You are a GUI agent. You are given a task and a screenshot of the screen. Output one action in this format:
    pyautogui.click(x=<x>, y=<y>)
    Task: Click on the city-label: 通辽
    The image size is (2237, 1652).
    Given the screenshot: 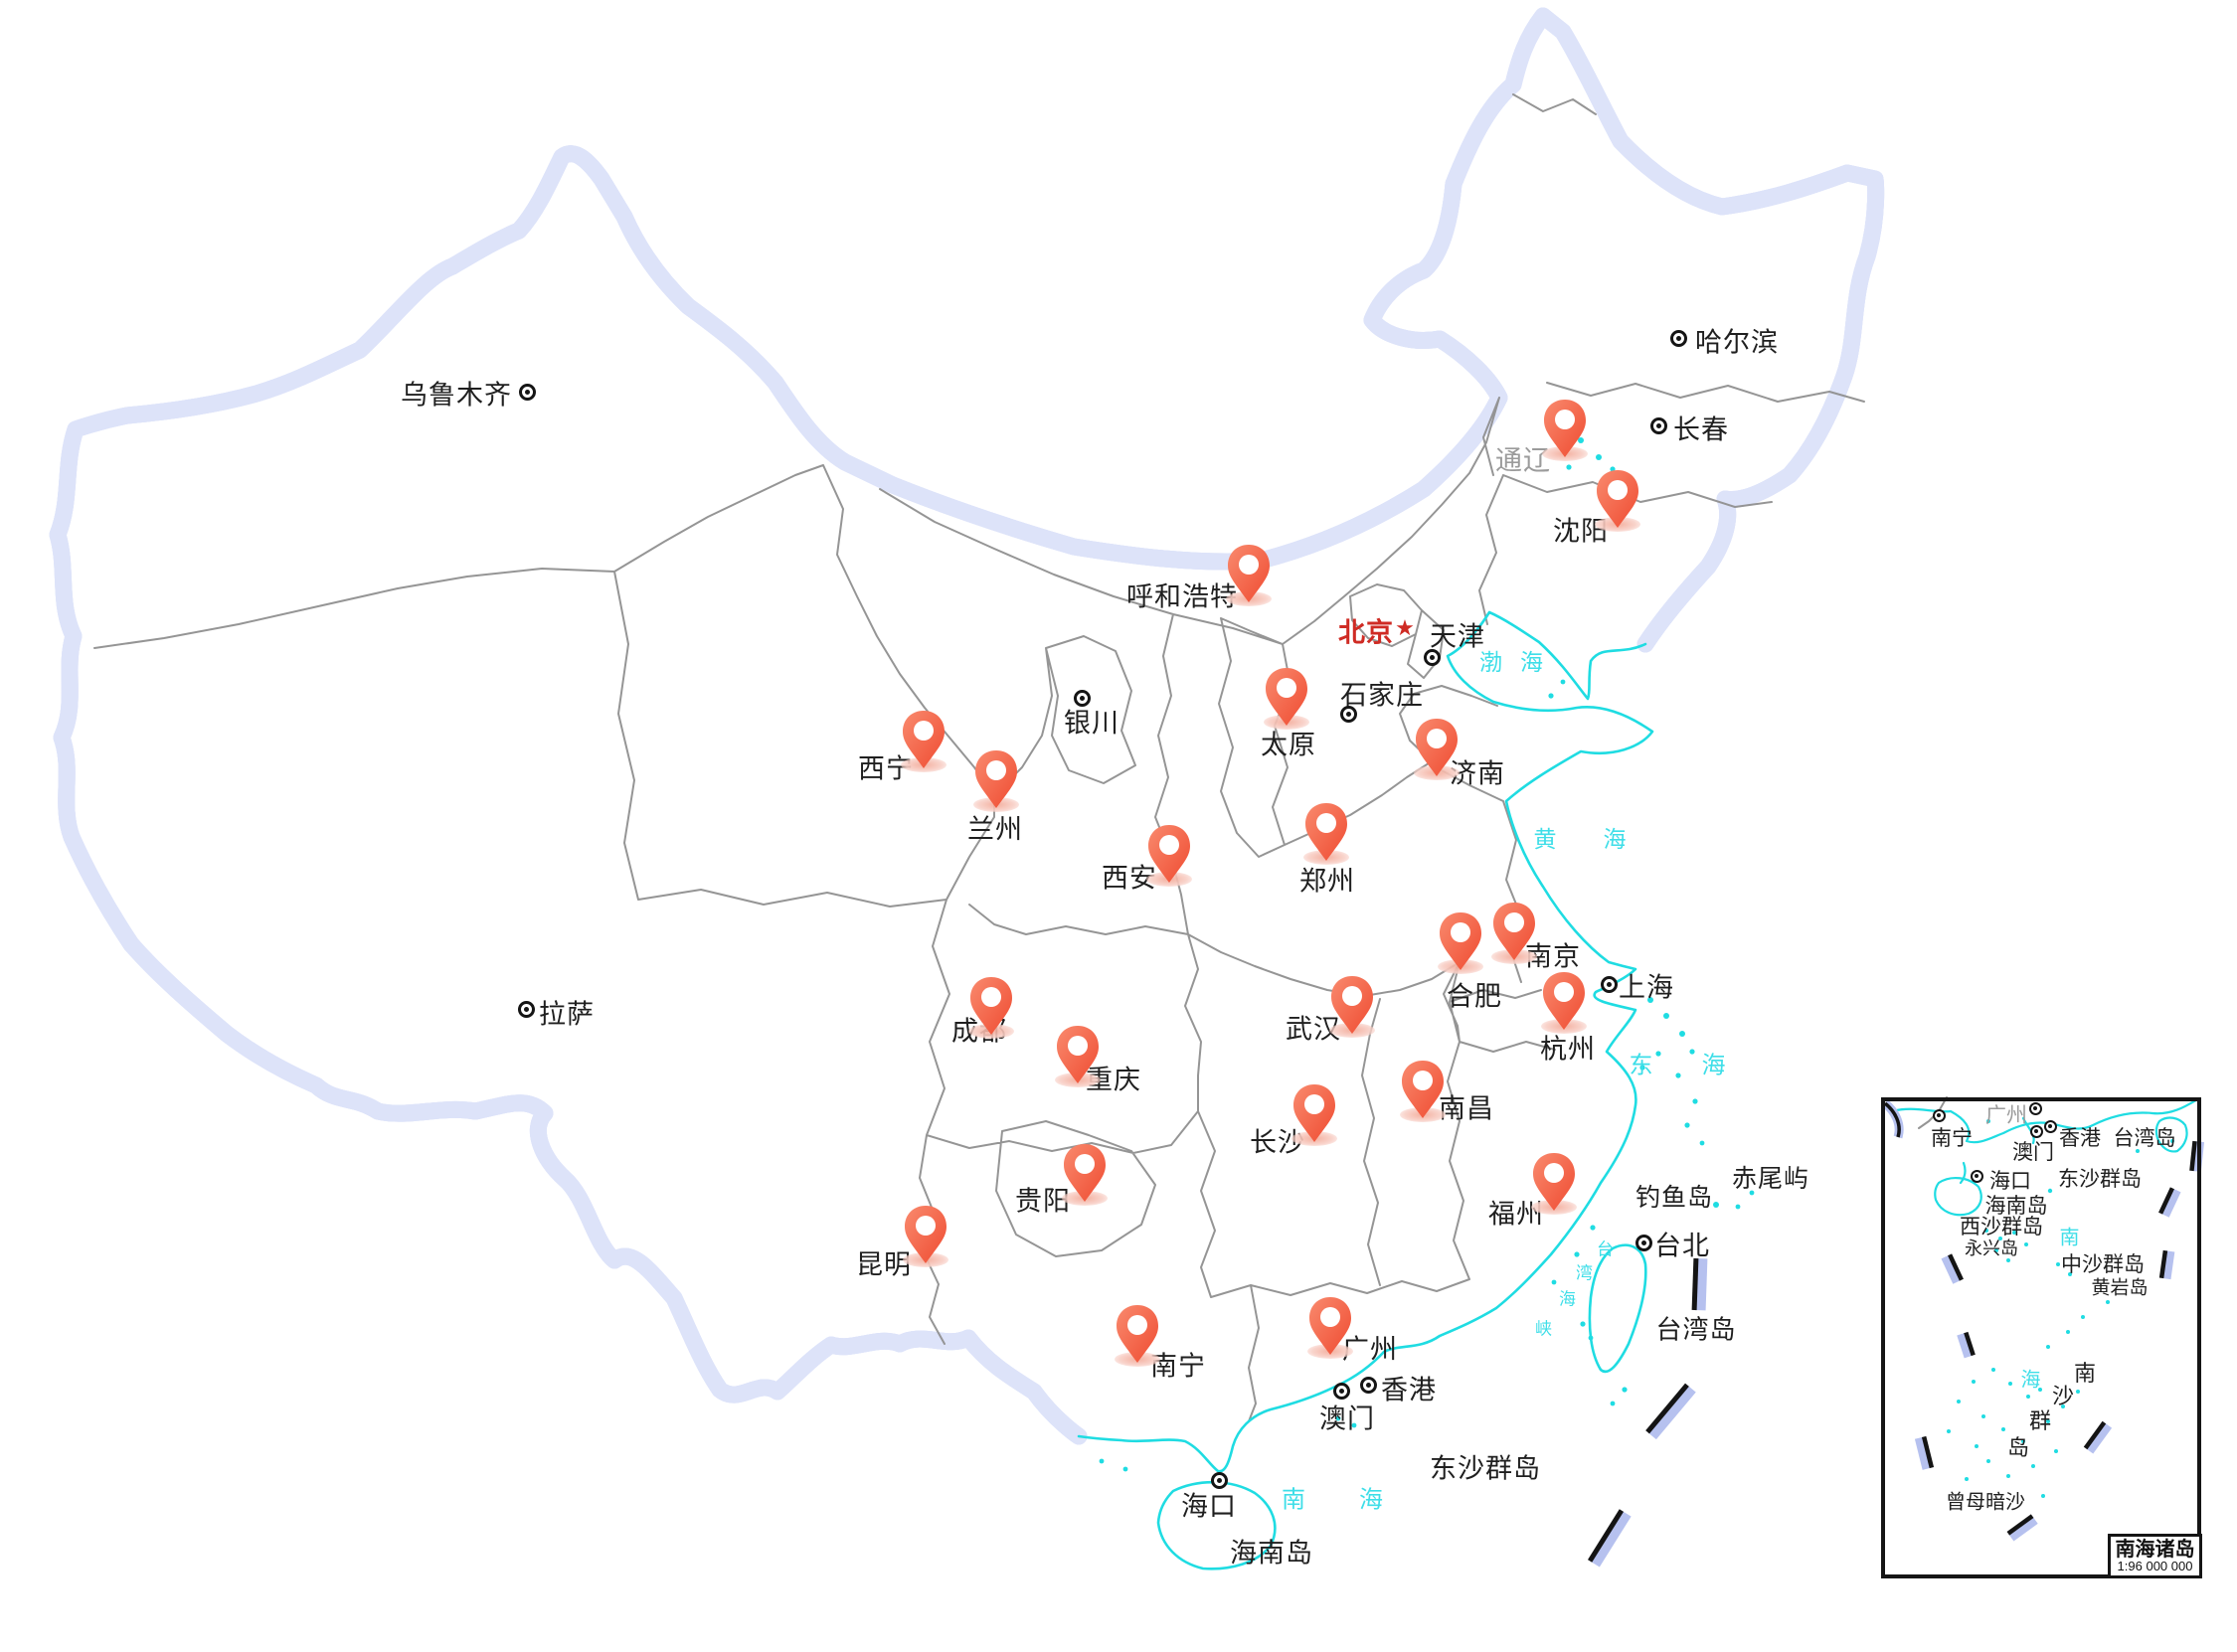 What is the action you would take?
    pyautogui.click(x=1523, y=460)
    